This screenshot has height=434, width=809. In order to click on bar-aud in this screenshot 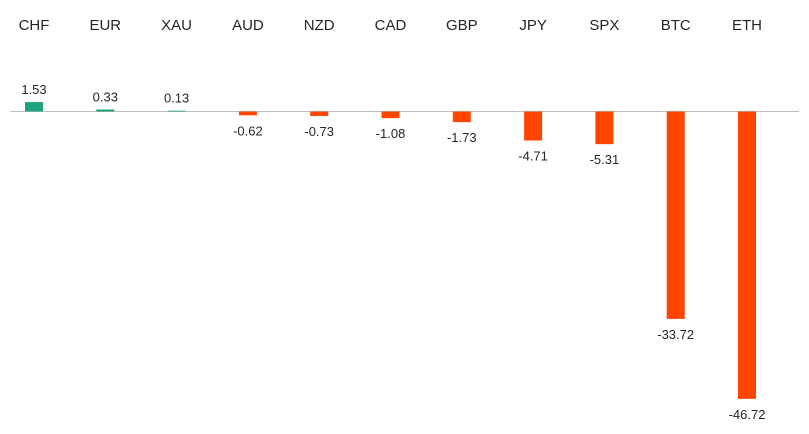, I will do `click(247, 113)`.